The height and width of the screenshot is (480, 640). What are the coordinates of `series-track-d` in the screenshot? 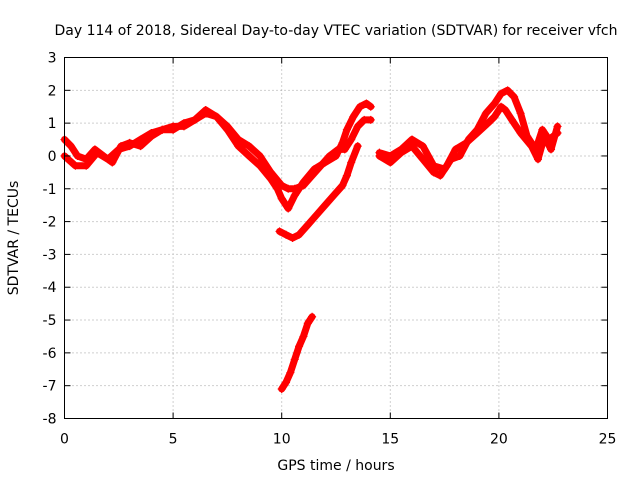 It's located at (297, 352).